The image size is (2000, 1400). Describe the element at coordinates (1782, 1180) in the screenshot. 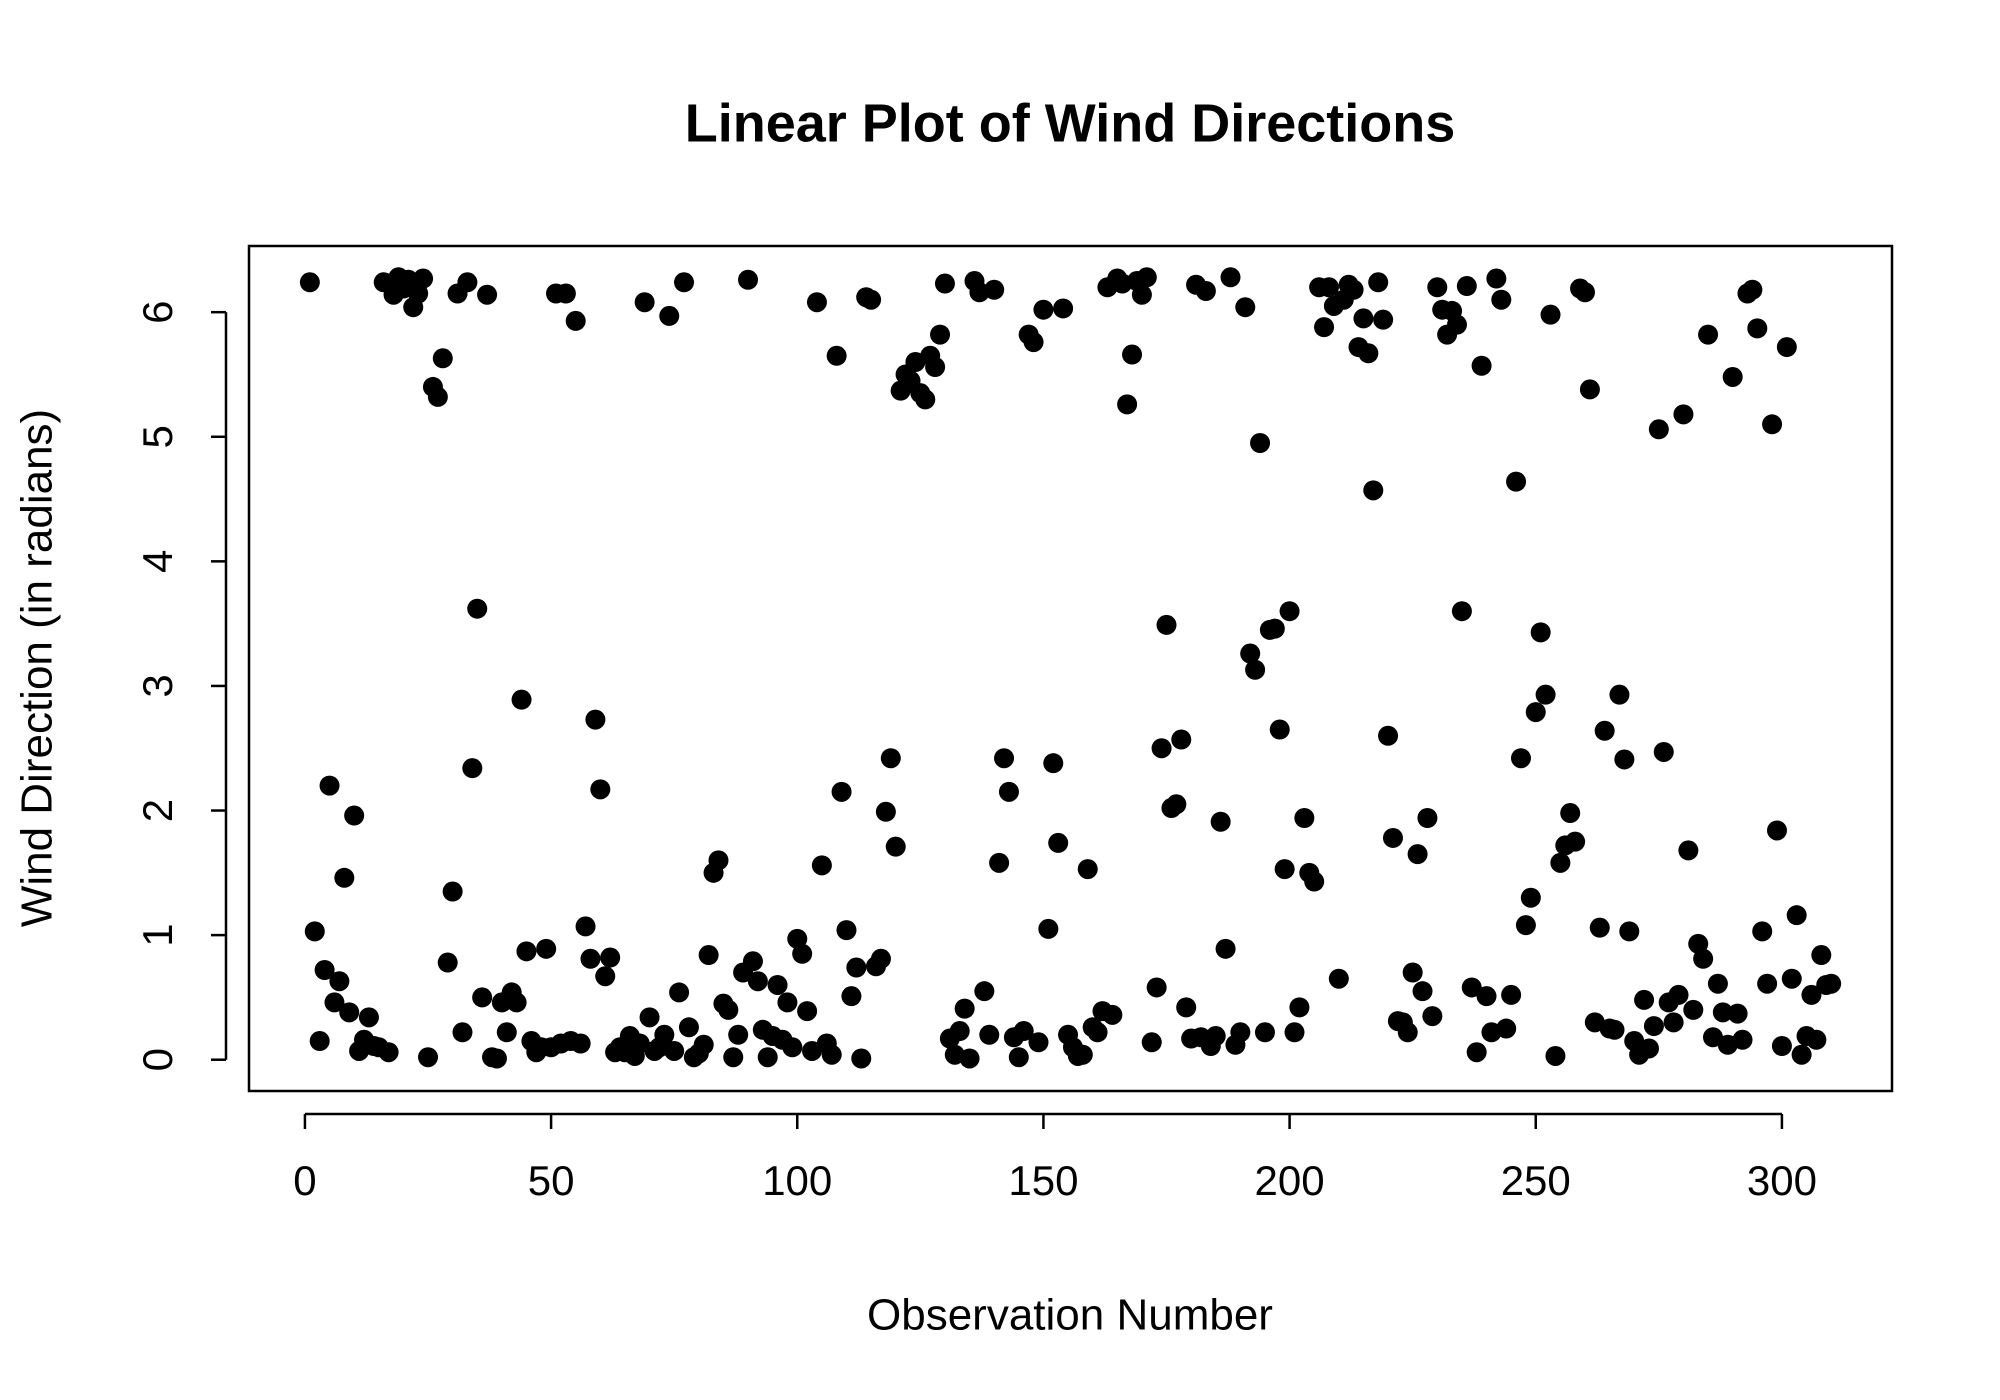

I see `x-tick-label: 300` at that location.